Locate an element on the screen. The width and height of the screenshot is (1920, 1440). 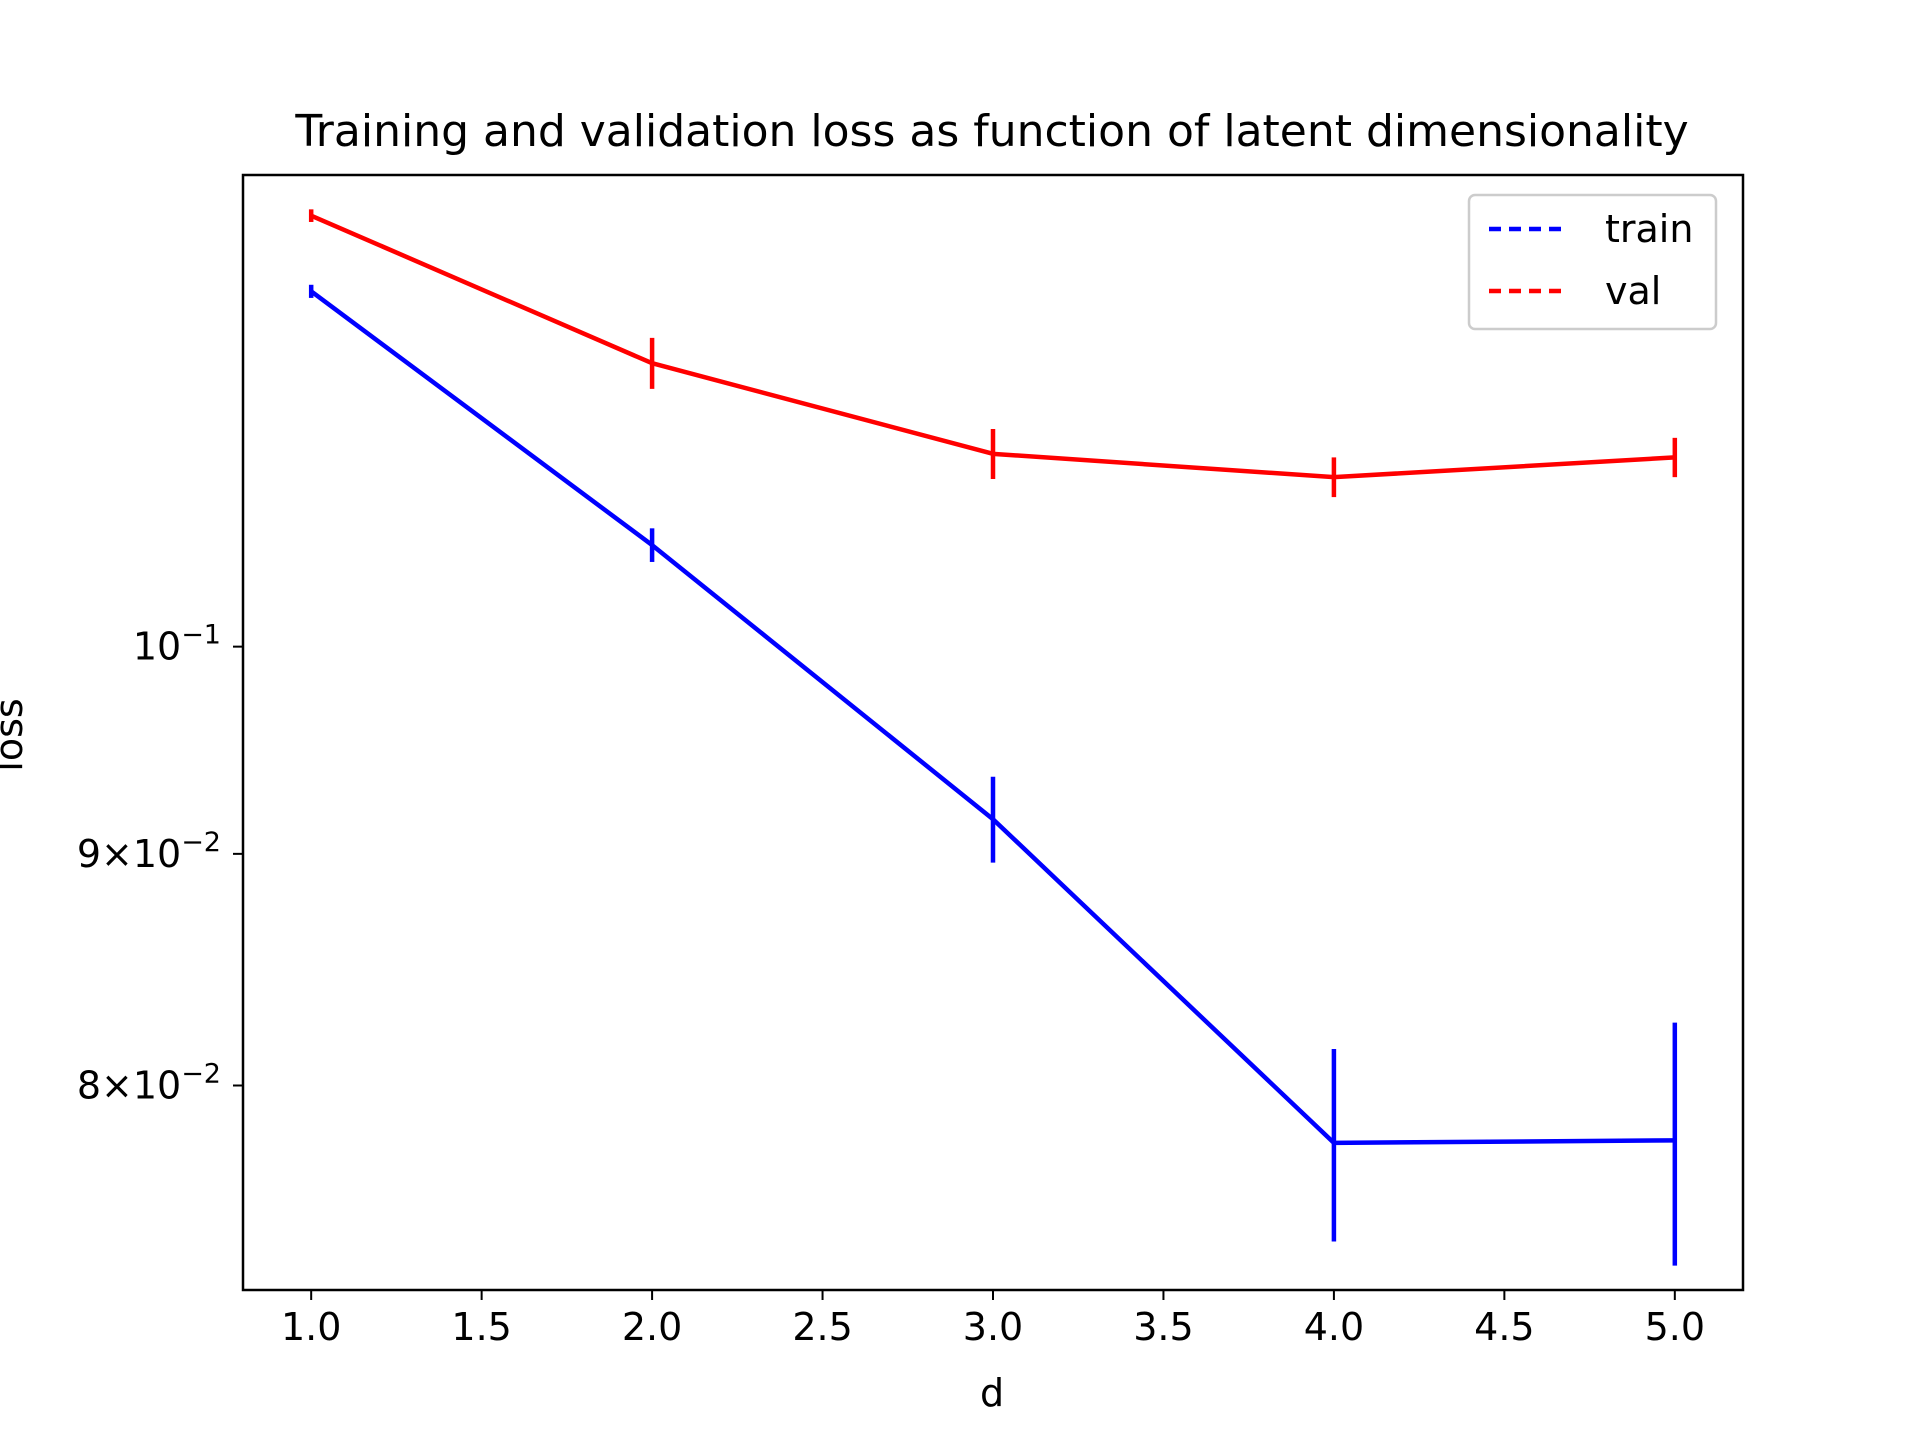
legend-label-val: val is located at coordinates (1633, 291).